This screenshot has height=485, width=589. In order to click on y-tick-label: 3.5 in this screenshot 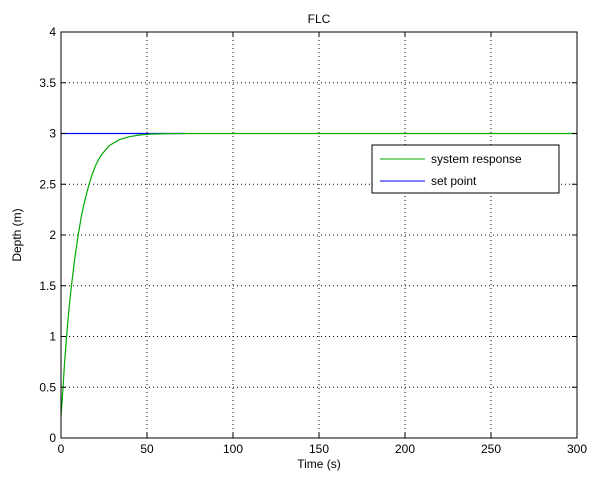, I will do `click(47, 83)`.